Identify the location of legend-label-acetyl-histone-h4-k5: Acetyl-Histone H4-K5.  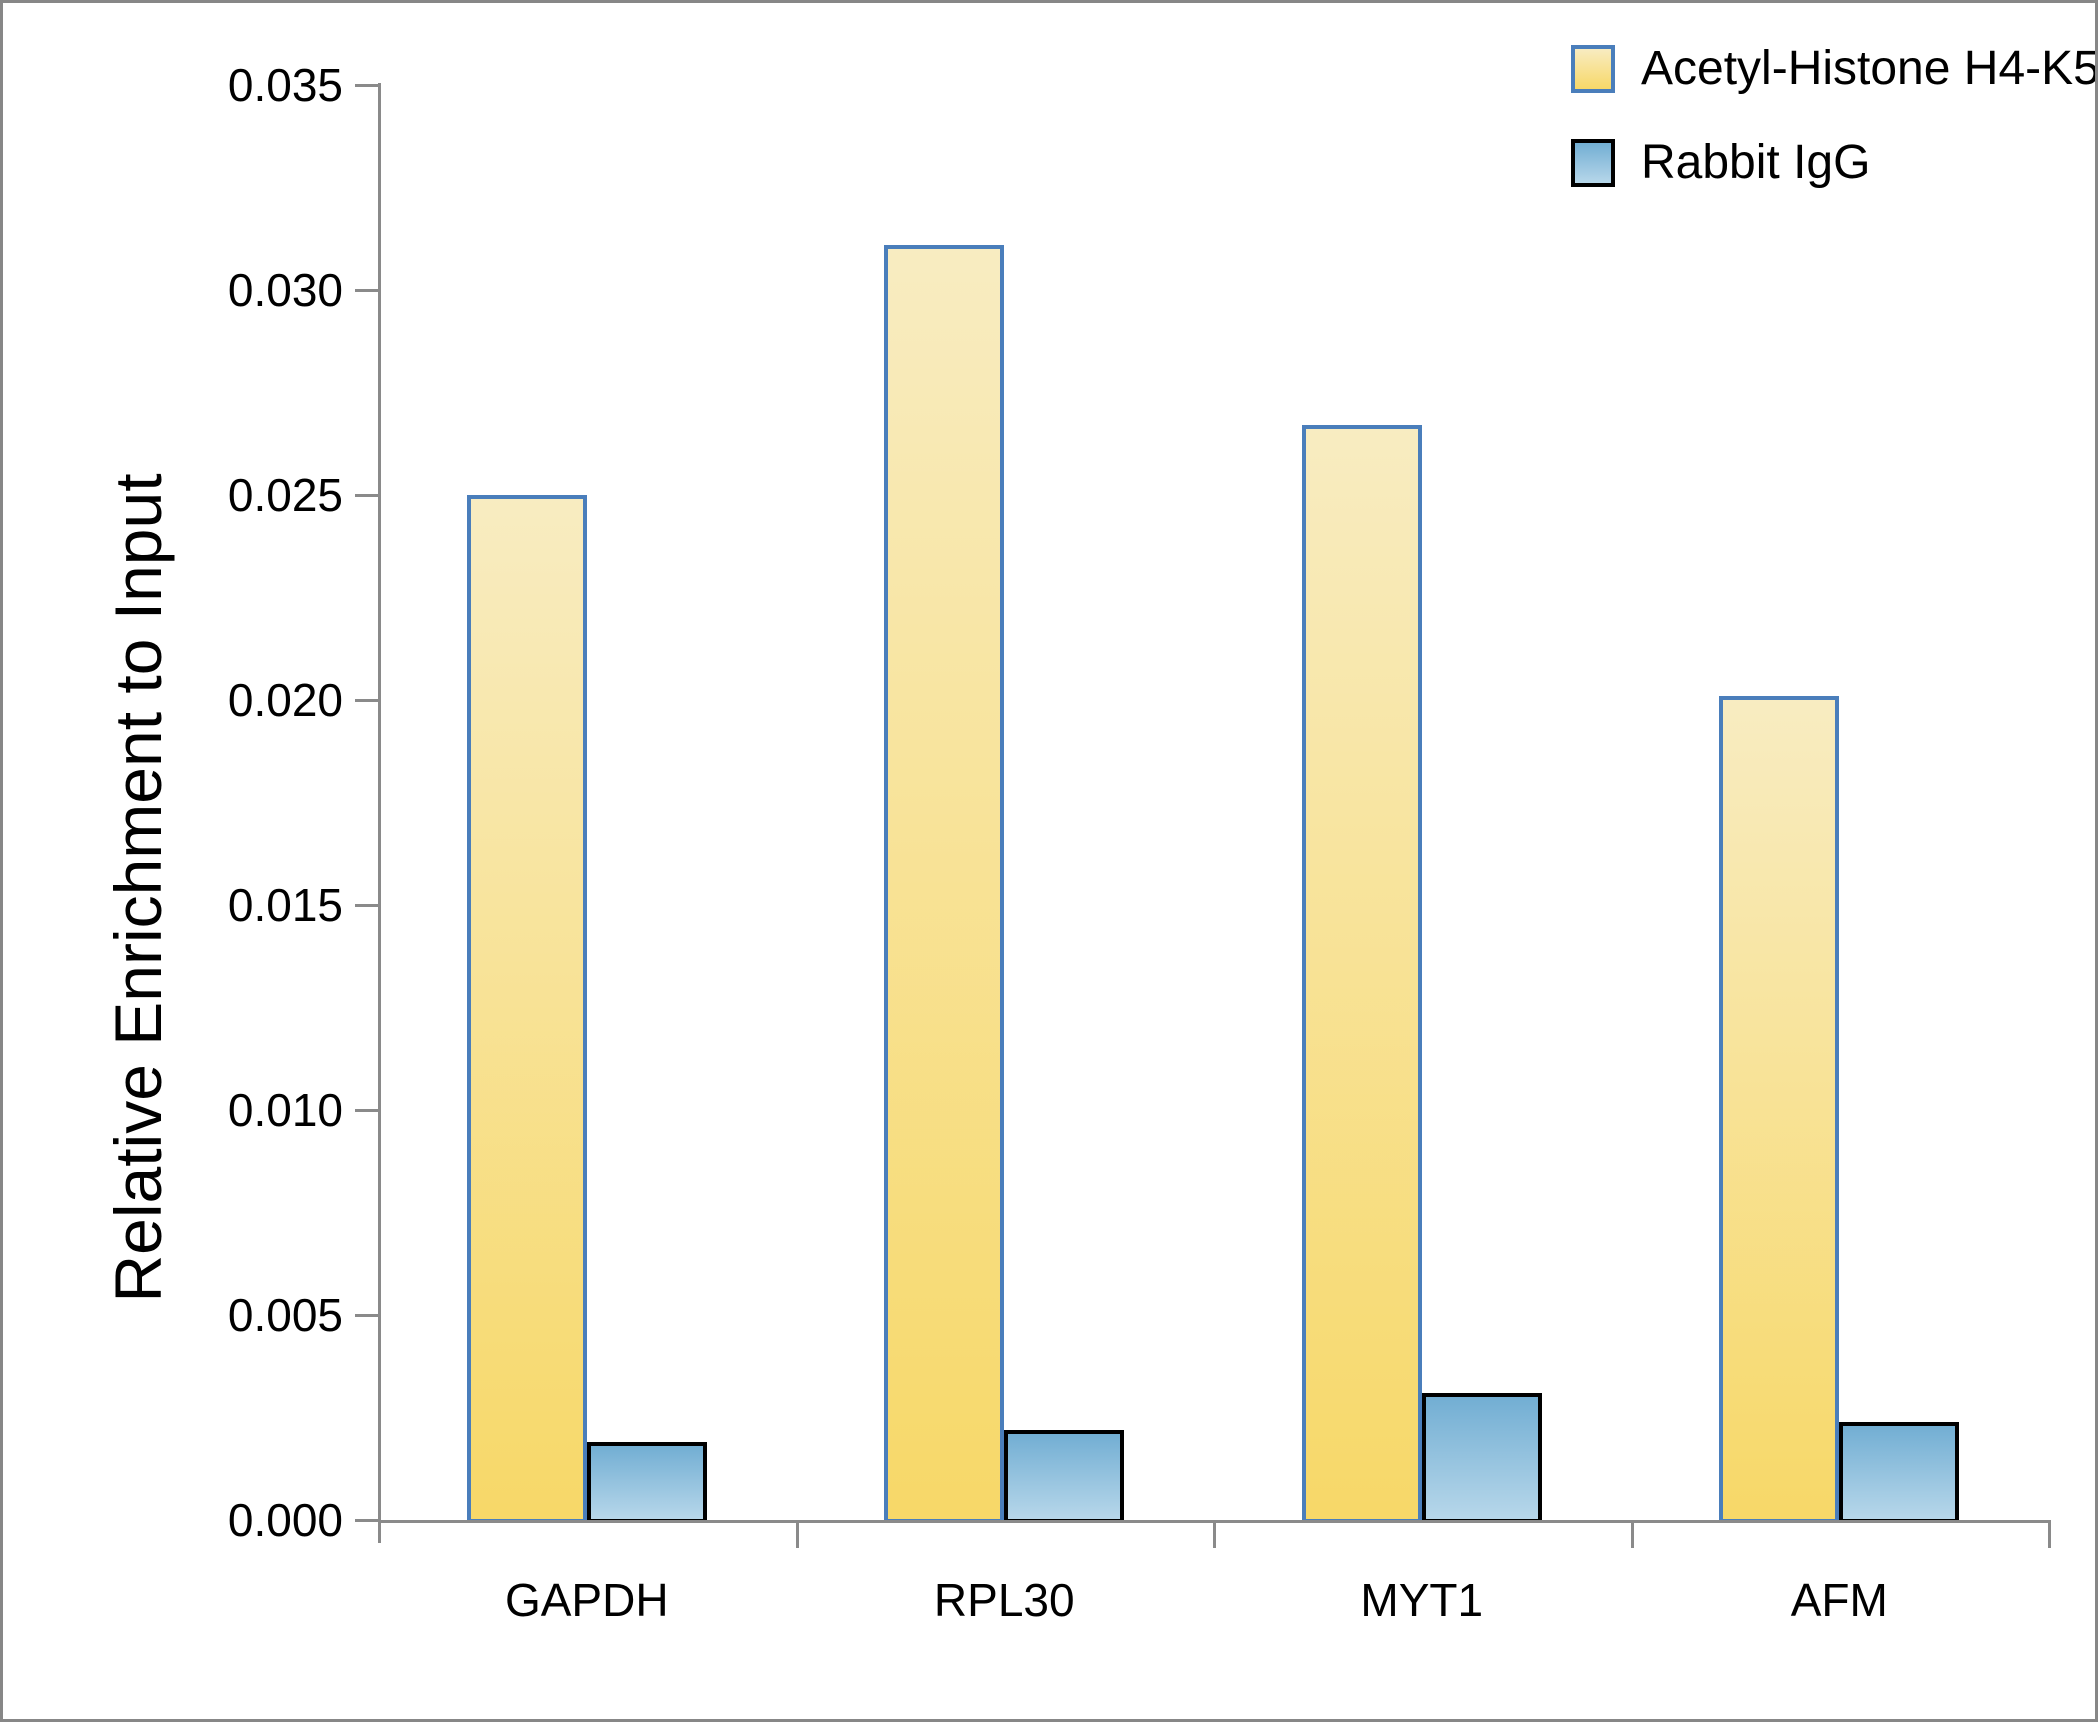
(1869, 68).